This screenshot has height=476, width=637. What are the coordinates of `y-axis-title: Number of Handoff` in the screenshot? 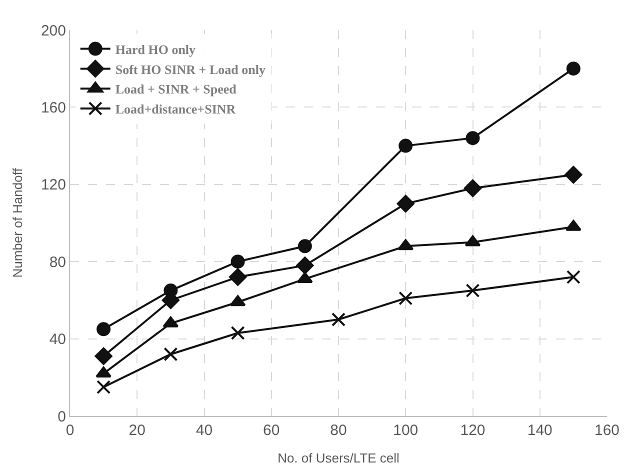 It's located at (17, 223).